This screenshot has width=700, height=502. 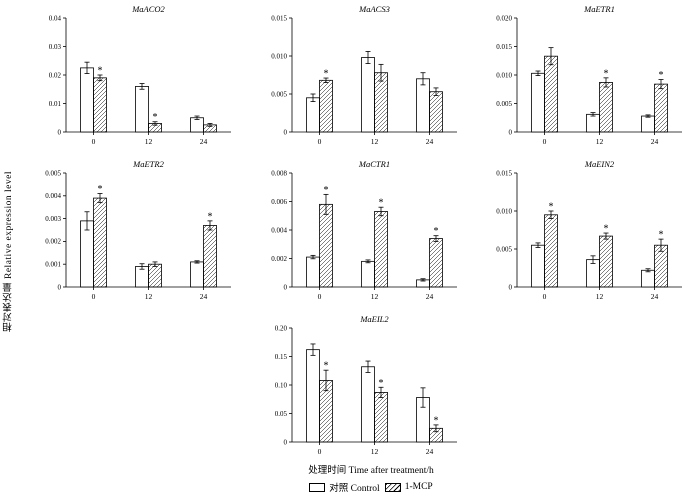 I want to click on chart-svg: MaACS3 0 0.005 0.010 0.015 0 * 12 24, so click(x=364, y=75).